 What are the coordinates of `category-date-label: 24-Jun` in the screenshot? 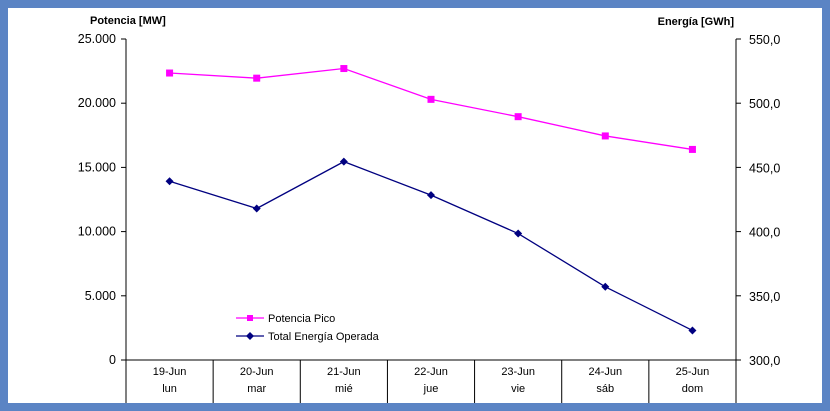 It's located at (605, 372).